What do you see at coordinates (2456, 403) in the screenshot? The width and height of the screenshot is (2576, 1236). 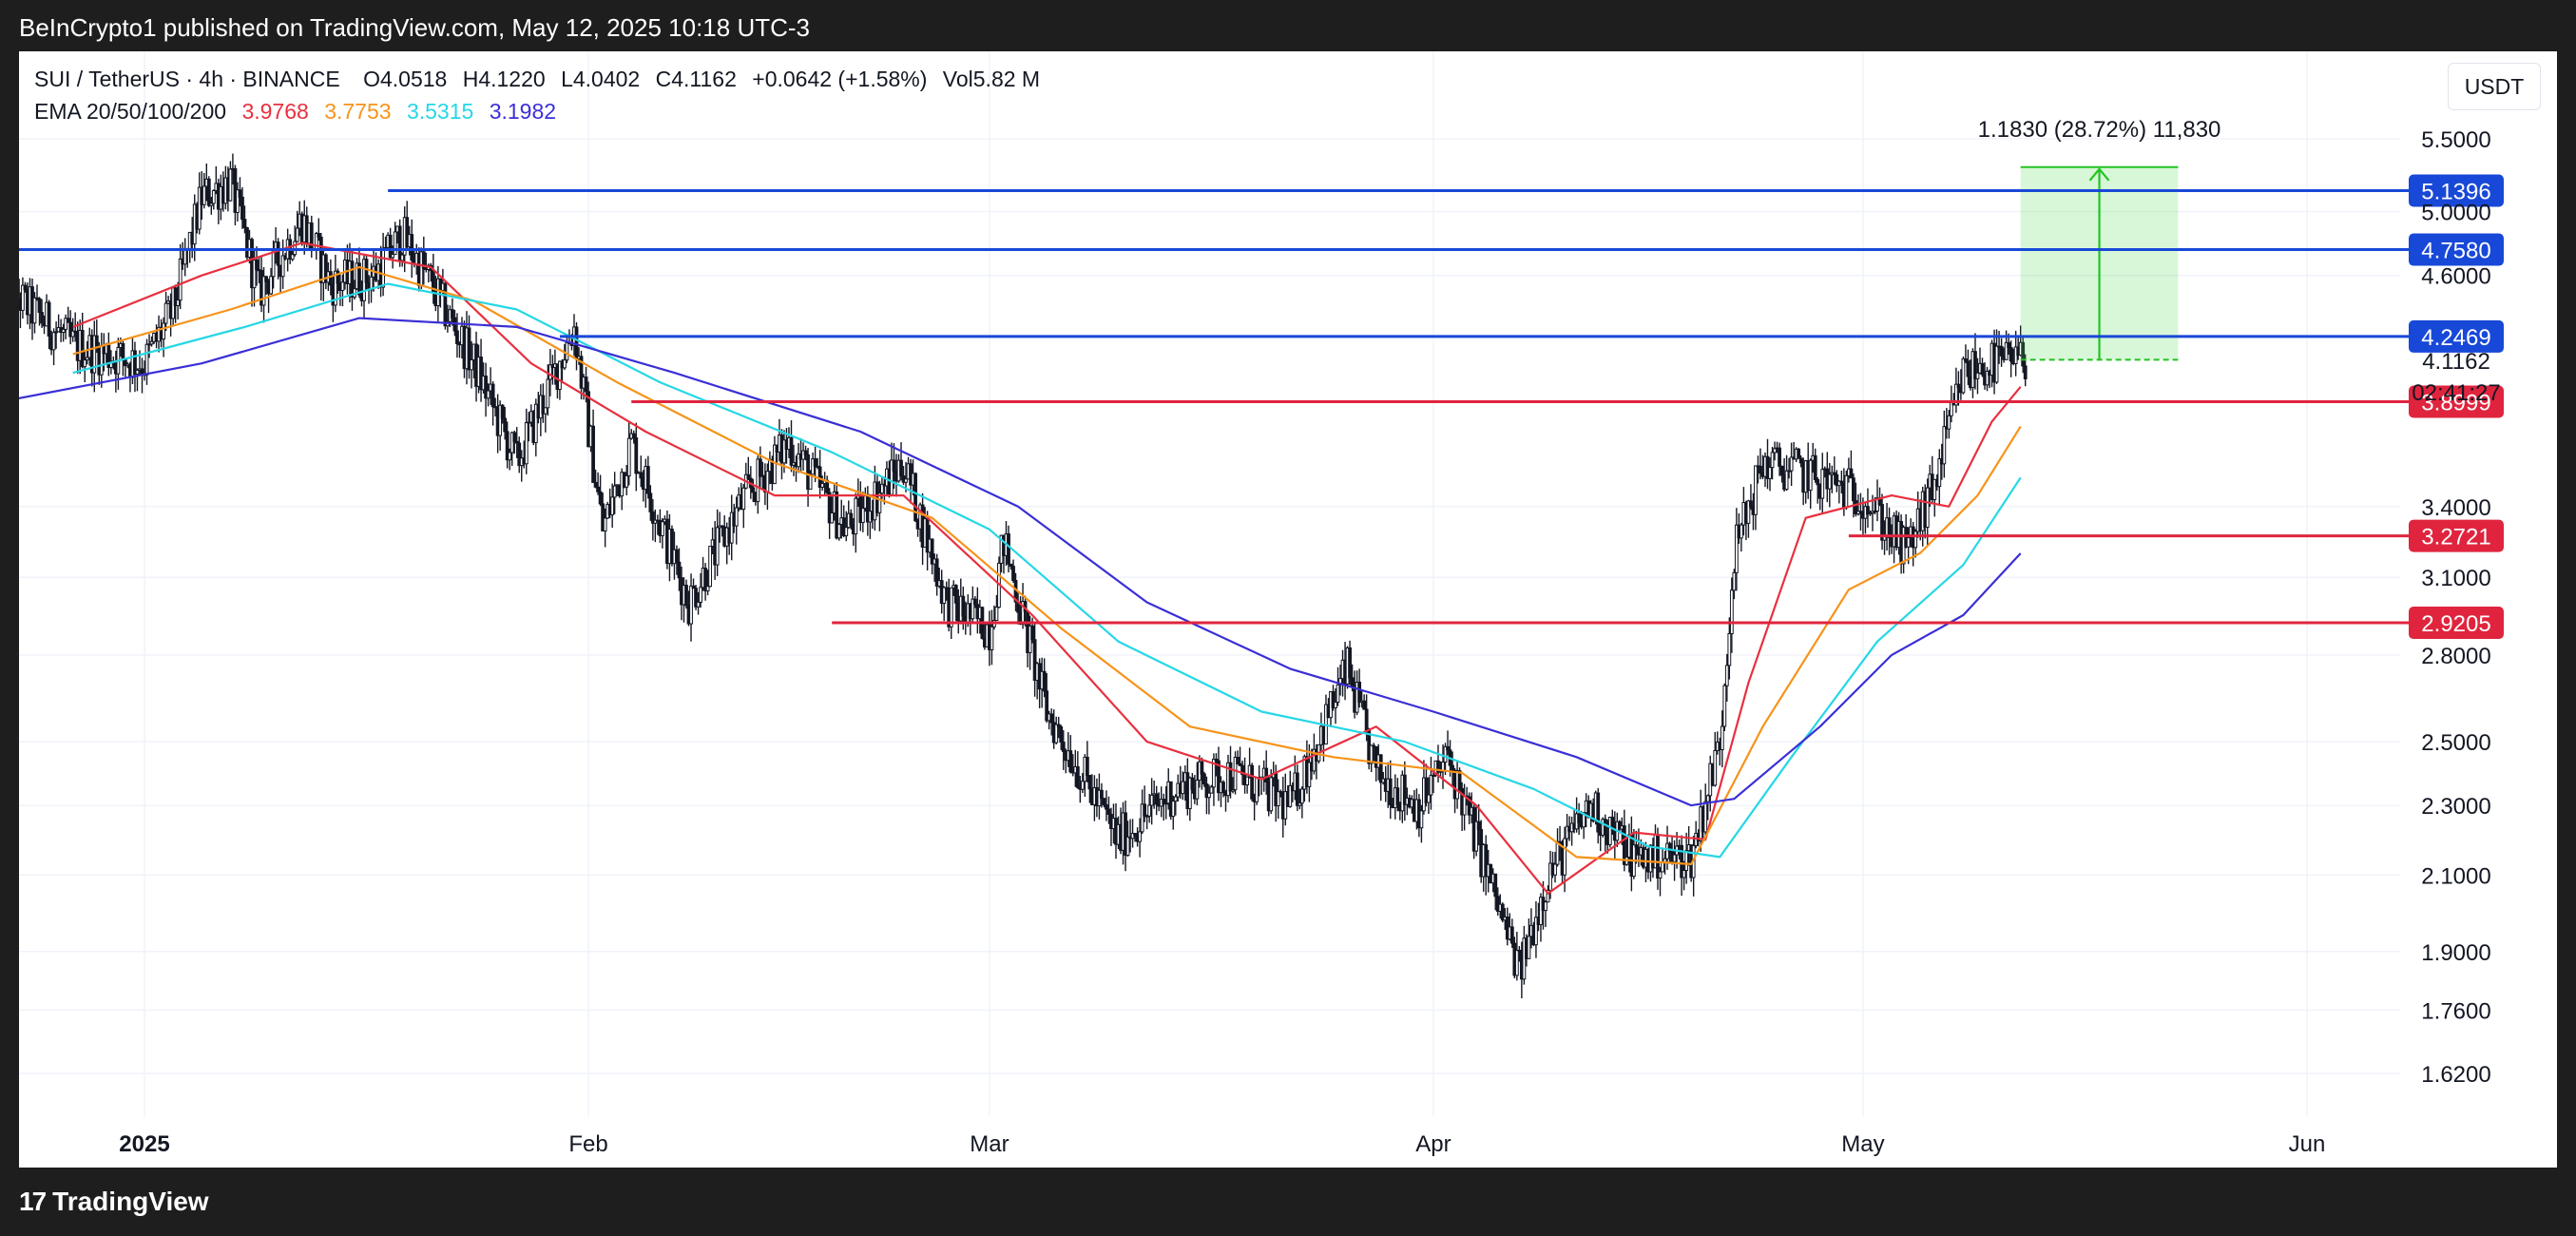 I see `support-level-badge-label: 3.8999` at bounding box center [2456, 403].